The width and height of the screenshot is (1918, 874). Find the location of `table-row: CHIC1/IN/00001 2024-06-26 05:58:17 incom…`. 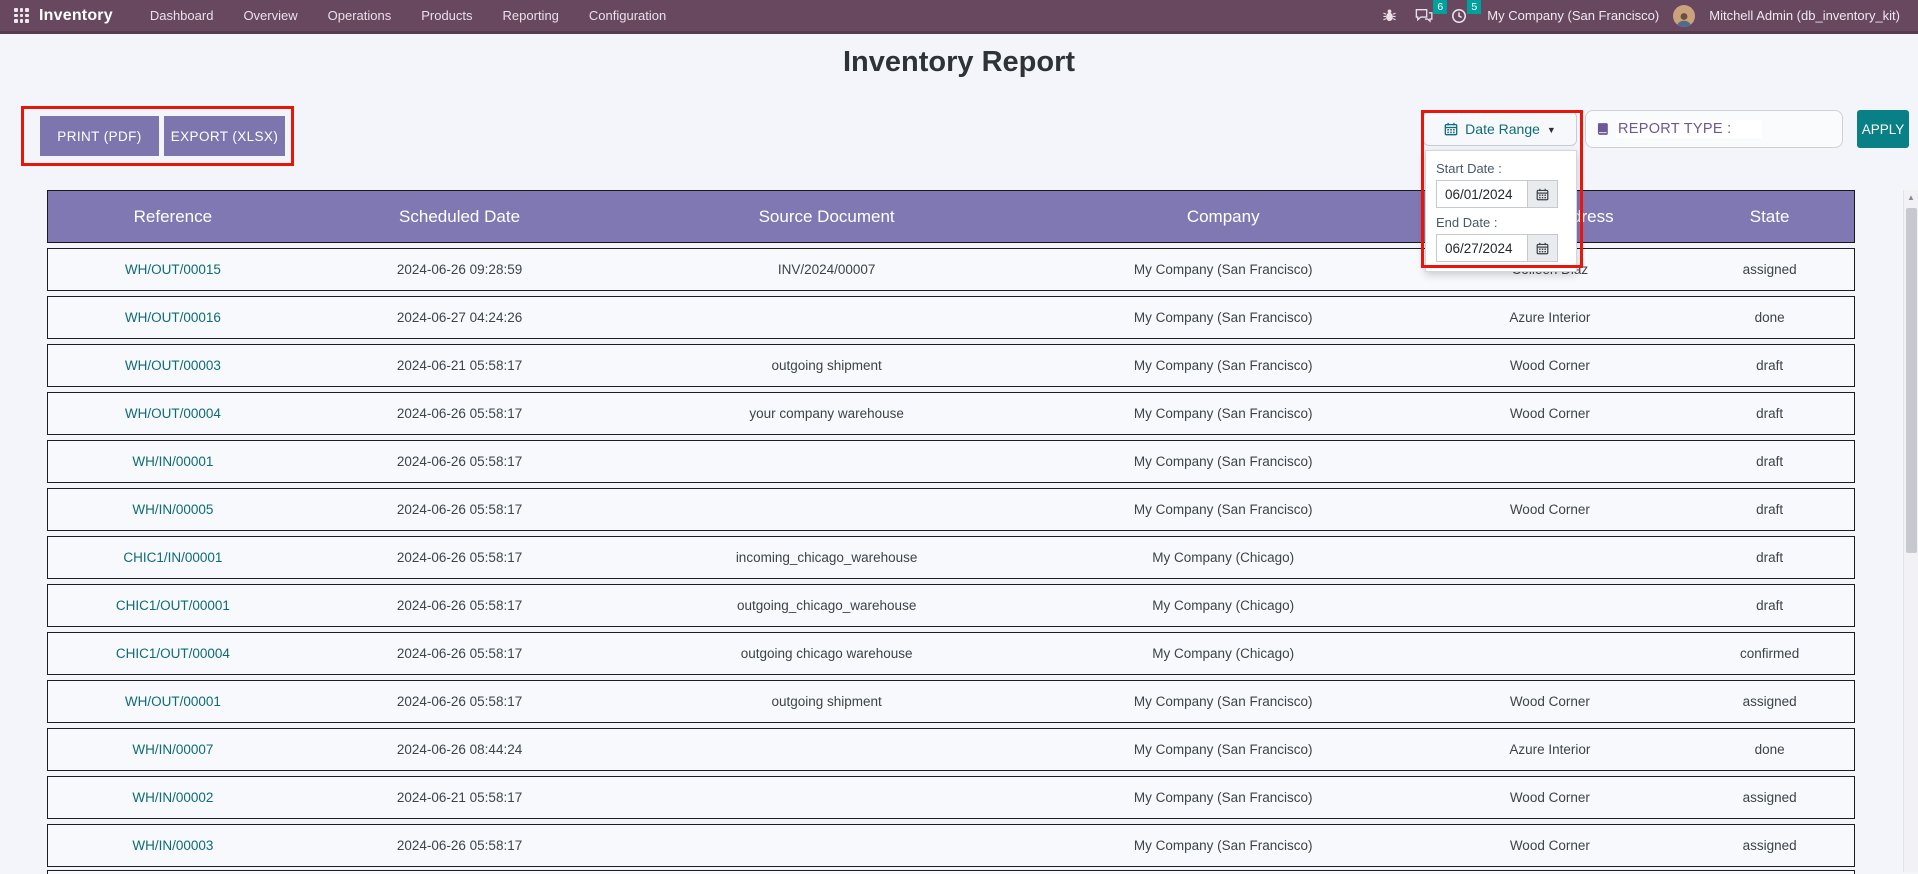

table-row: CHIC1/IN/00001 2024-06-26 05:58:17 incom… is located at coordinates (951, 557).